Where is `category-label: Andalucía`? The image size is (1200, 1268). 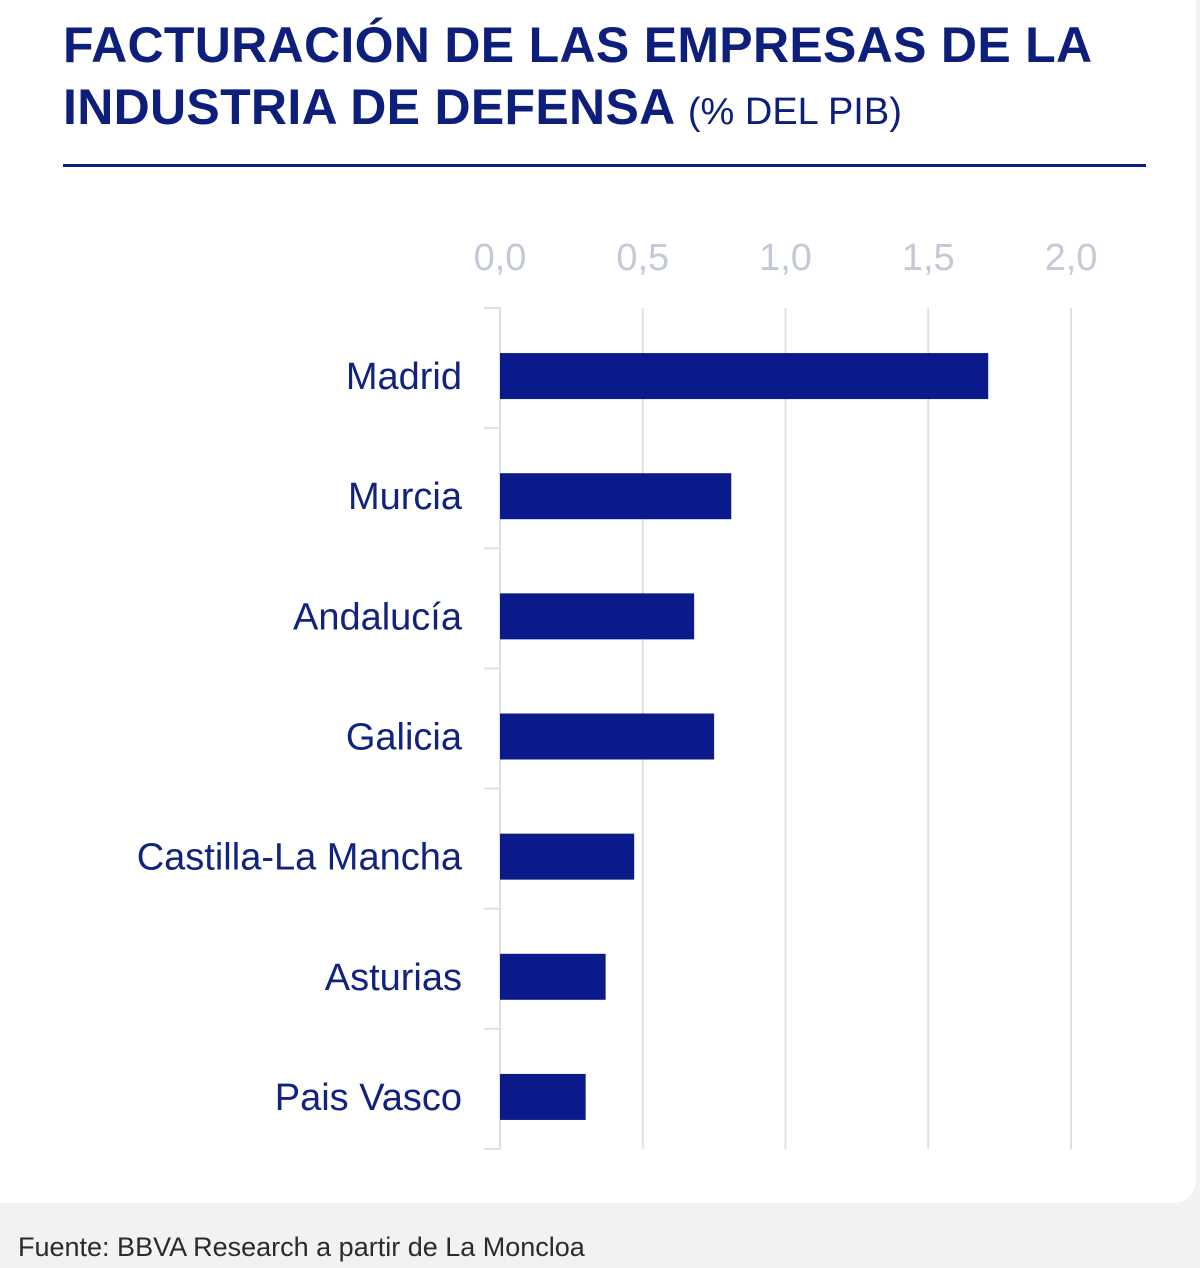 category-label: Andalucía is located at coordinates (378, 617).